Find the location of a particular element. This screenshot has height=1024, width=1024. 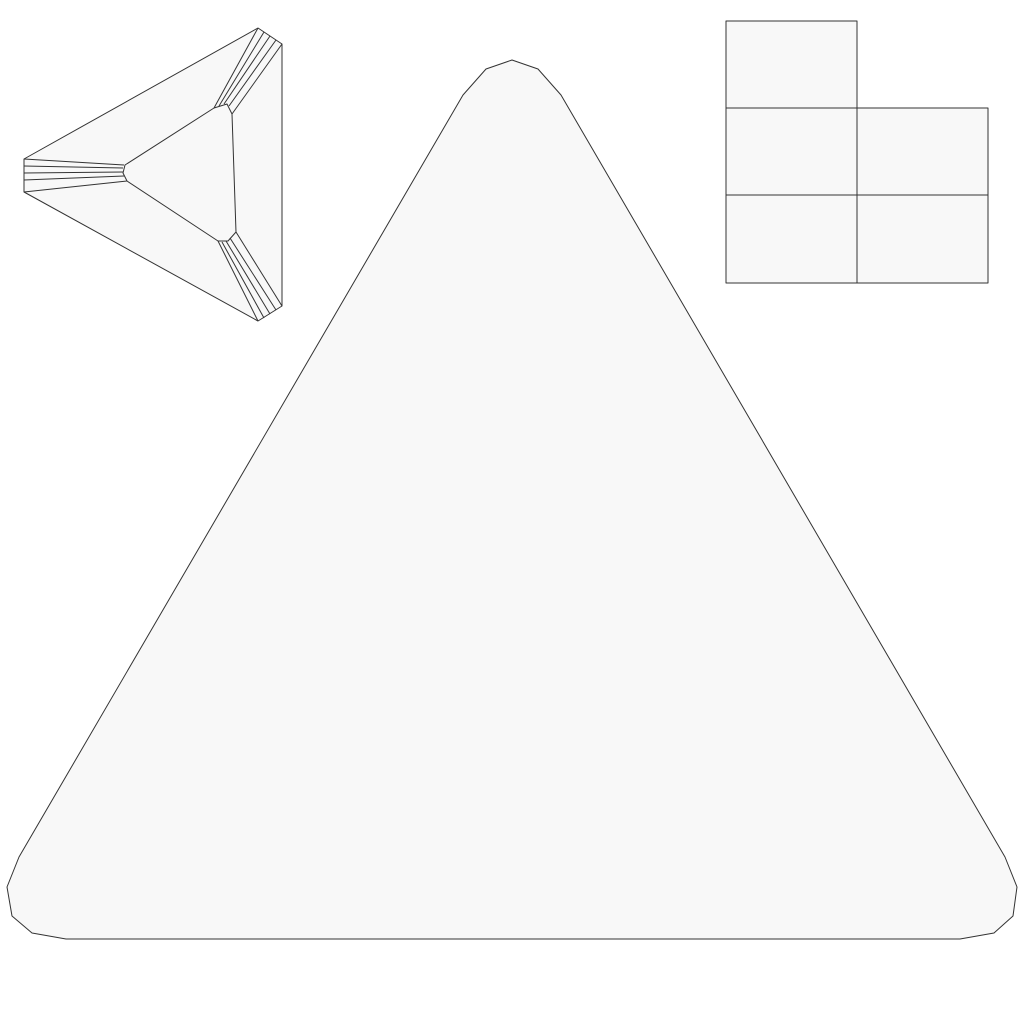

side-view is located at coordinates (857, 152).